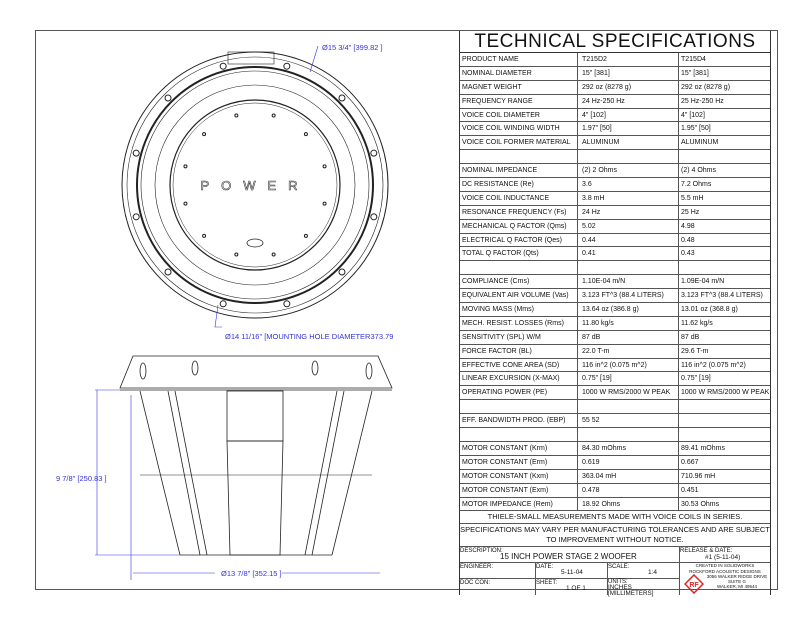 This screenshot has height=620, width=802. What do you see at coordinates (628, 393) in the screenshot?
I see `spec-value-t215d2: 1000 W RMS/2000 W PEAK` at bounding box center [628, 393].